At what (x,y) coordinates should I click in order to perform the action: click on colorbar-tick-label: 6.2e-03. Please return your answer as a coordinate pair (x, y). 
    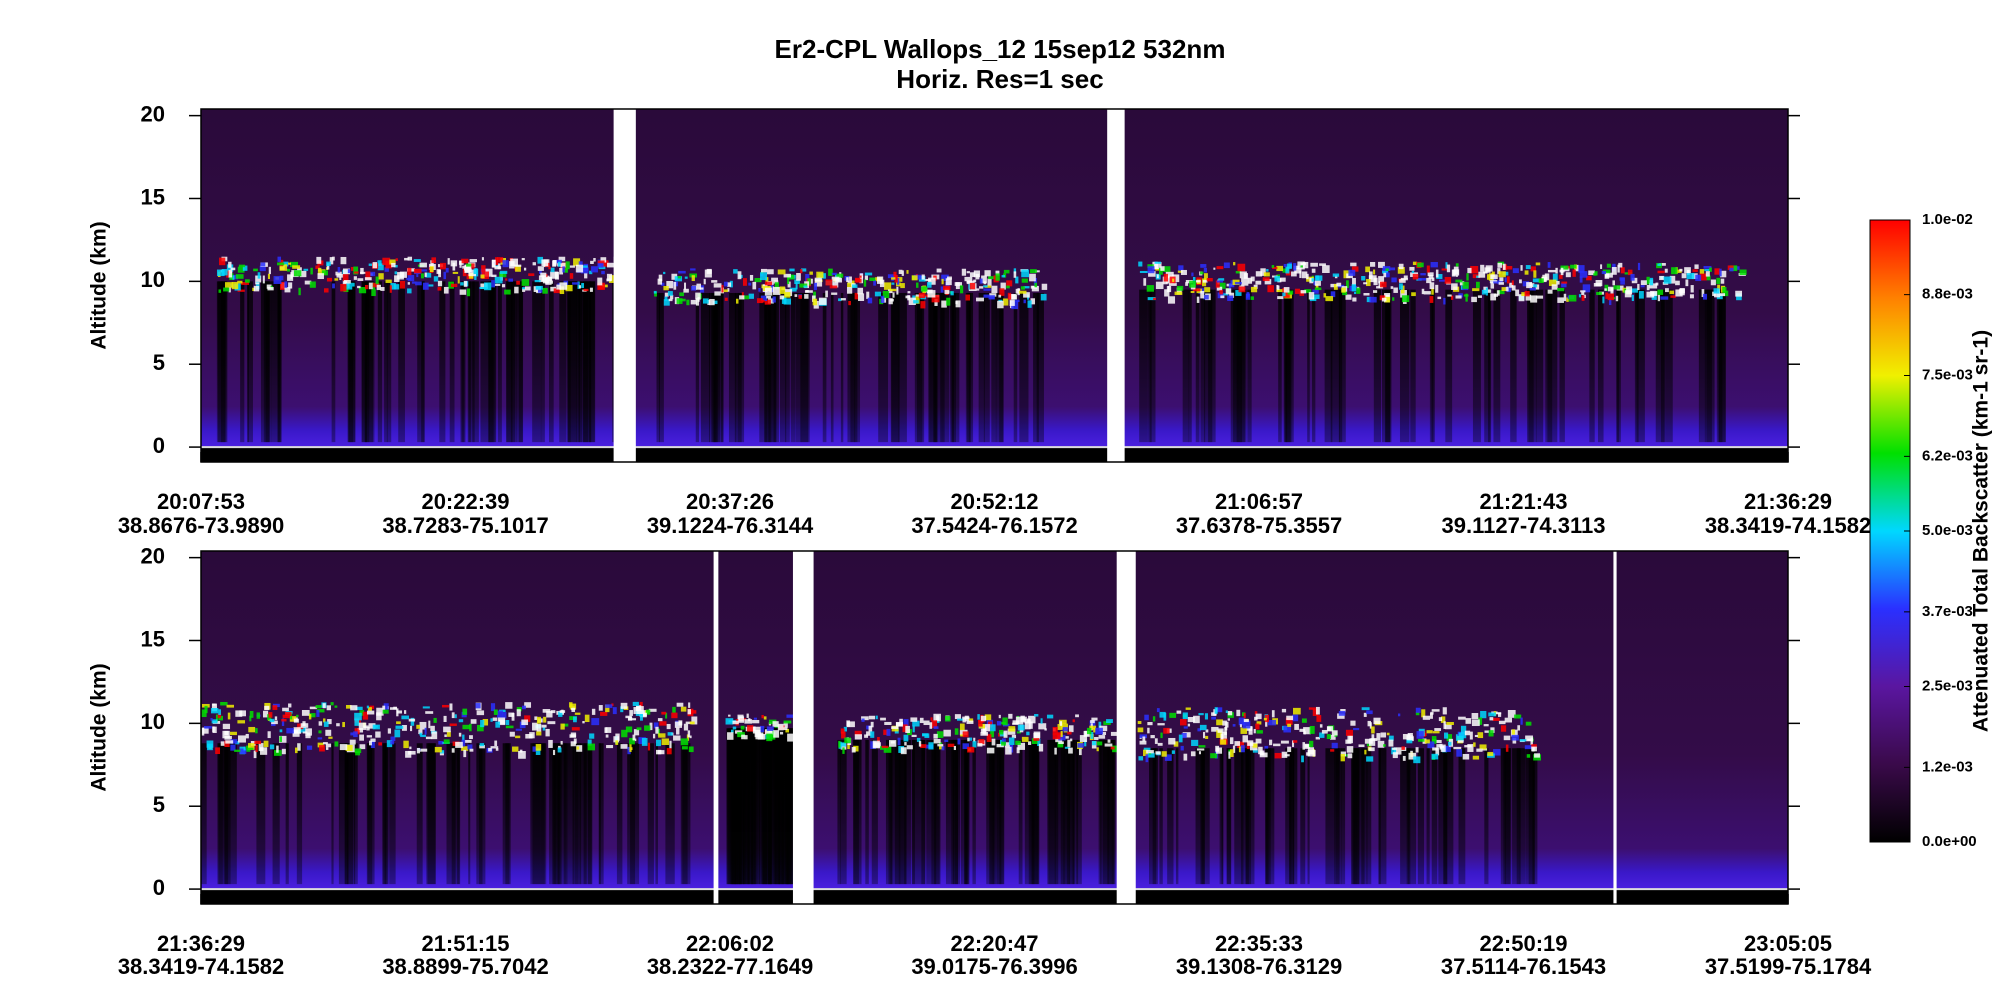
    Looking at the image, I should click on (1947, 455).